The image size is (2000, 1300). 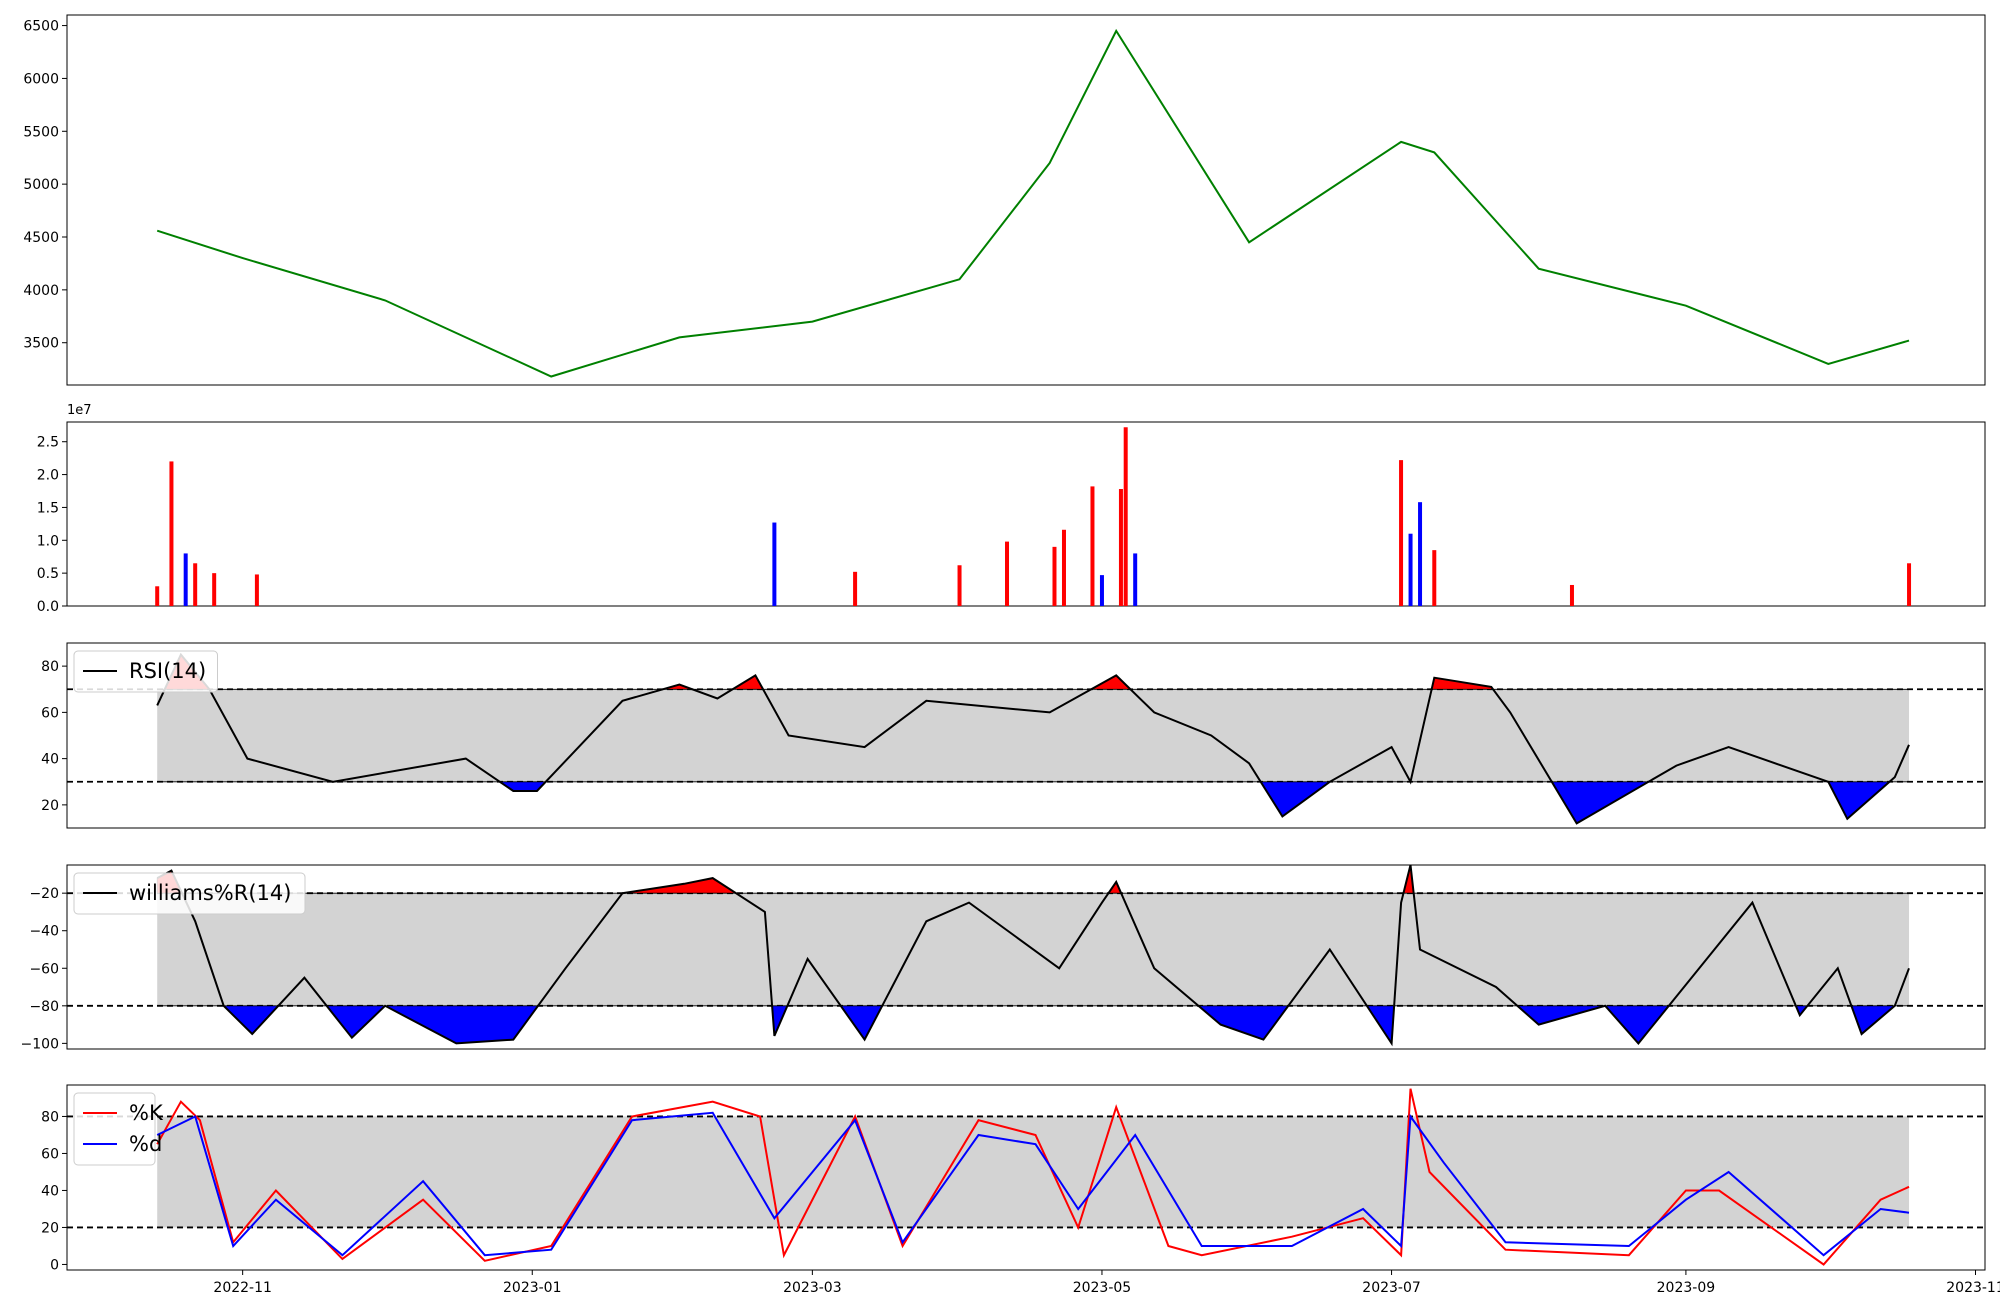 I want to click on williams-frame, so click(x=1026, y=957).